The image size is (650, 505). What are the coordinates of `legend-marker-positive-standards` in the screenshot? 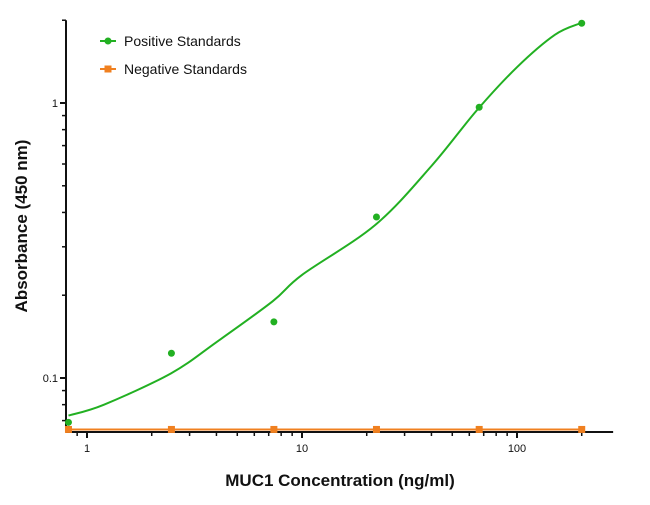 It's located at (108, 41).